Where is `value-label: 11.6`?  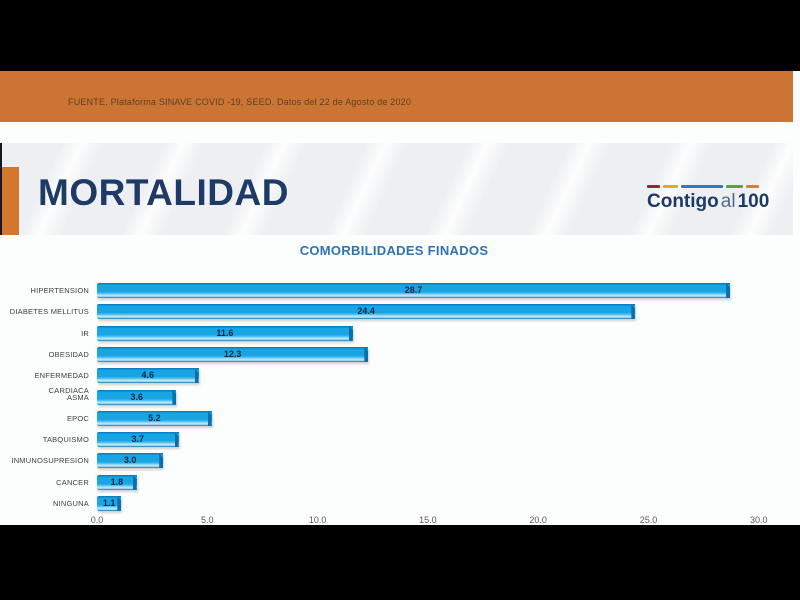
value-label: 11.6 is located at coordinates (225, 332).